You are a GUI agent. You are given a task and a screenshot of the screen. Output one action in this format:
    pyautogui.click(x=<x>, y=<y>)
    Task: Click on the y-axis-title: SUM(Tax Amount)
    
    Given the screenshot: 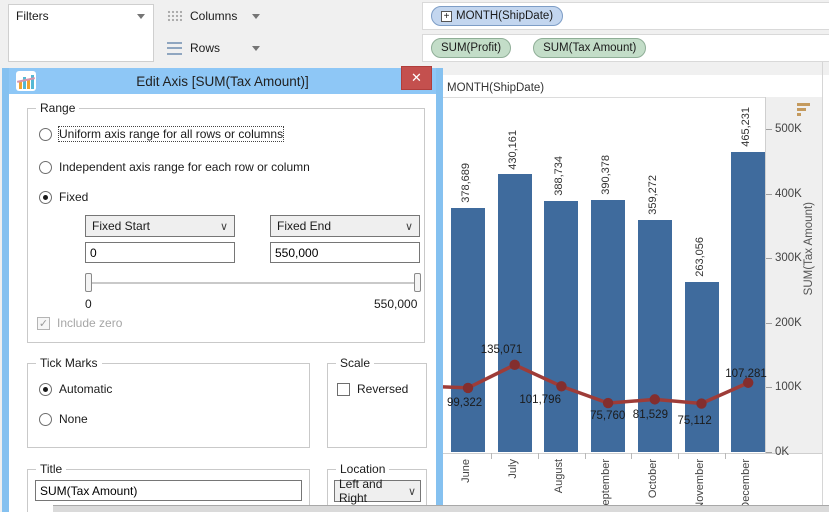 What is the action you would take?
    pyautogui.click(x=809, y=249)
    